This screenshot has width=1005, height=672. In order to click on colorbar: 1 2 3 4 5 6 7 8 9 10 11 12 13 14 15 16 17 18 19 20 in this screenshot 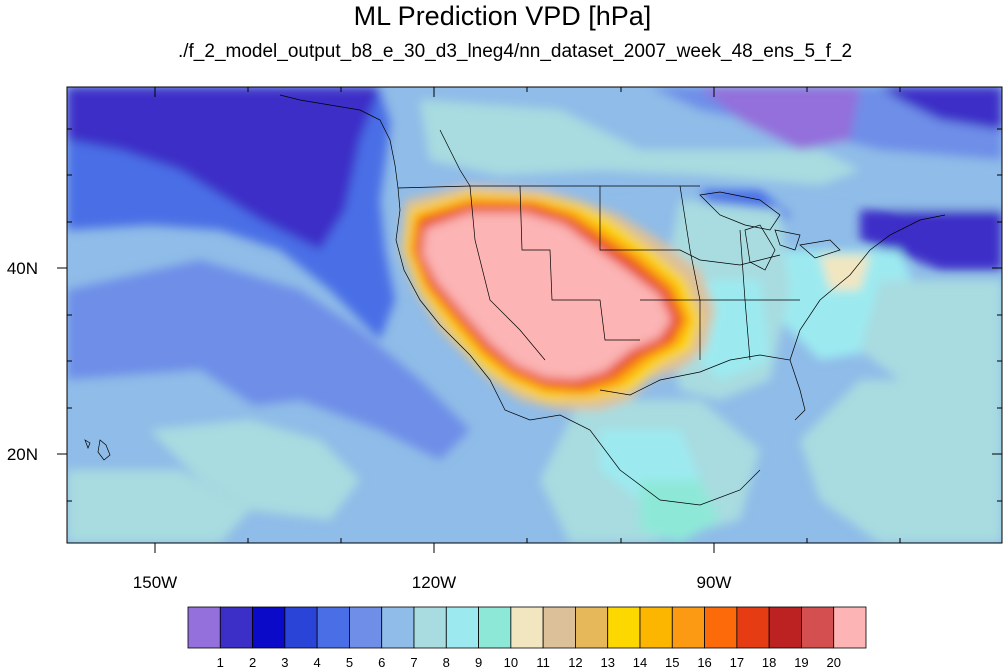, I will do `click(527, 638)`.